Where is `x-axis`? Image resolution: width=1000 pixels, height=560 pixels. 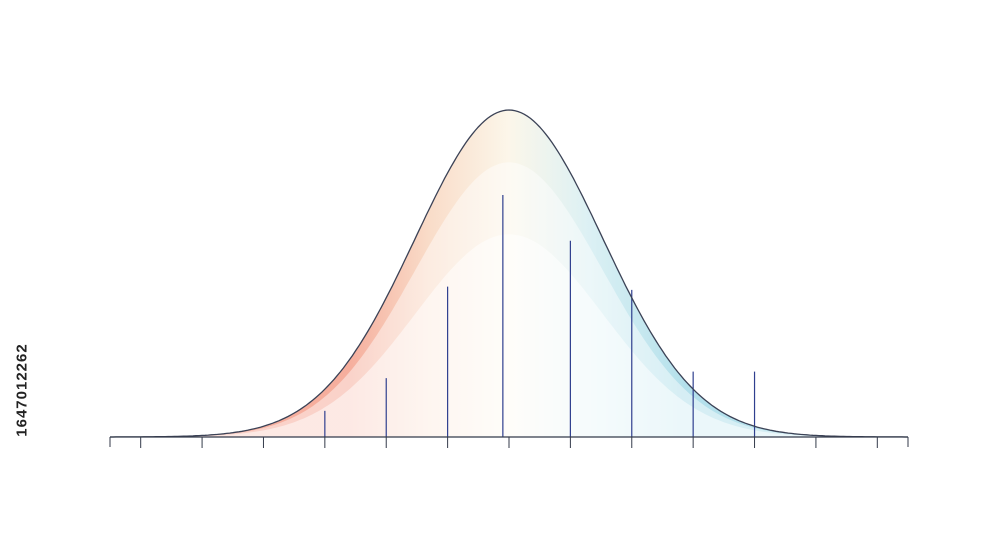 x-axis is located at coordinates (509, 442).